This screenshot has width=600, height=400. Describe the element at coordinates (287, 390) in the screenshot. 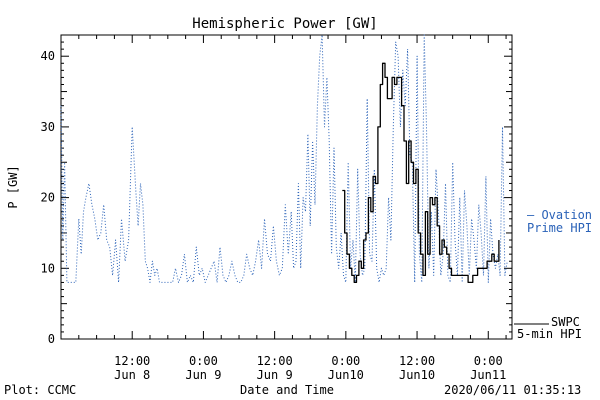

I see `x-axis-label: Date and Time` at that location.